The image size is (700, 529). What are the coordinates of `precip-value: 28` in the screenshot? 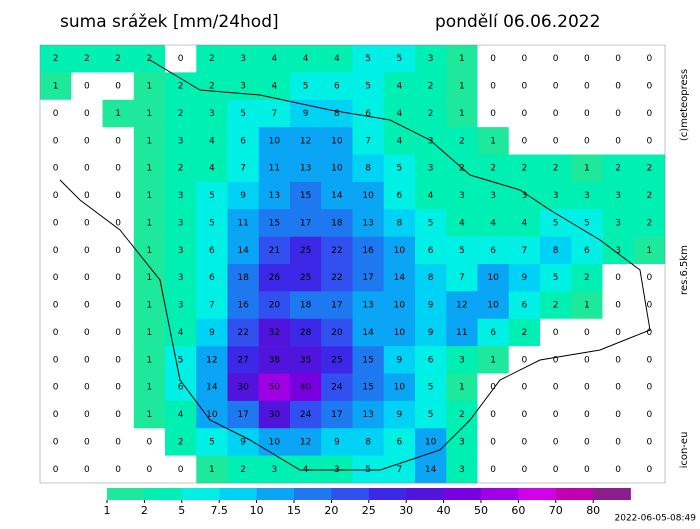 It's located at (306, 333).